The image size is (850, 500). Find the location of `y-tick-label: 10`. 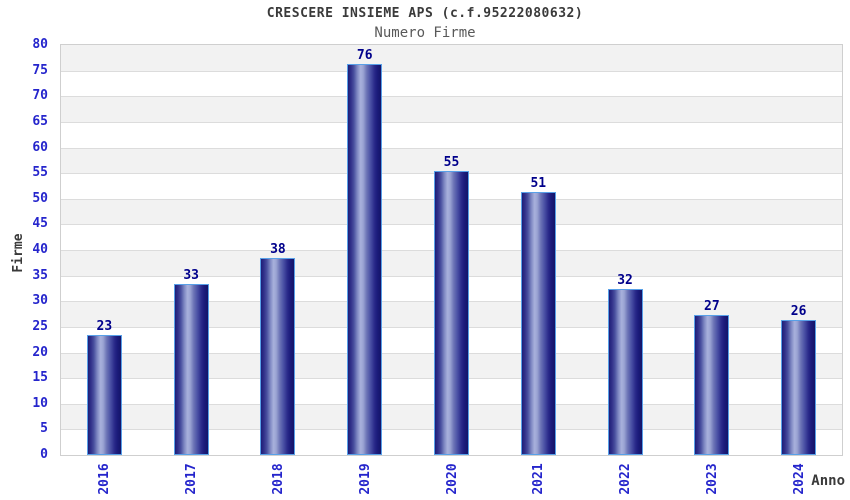

y-tick-label: 10 is located at coordinates (40, 403).